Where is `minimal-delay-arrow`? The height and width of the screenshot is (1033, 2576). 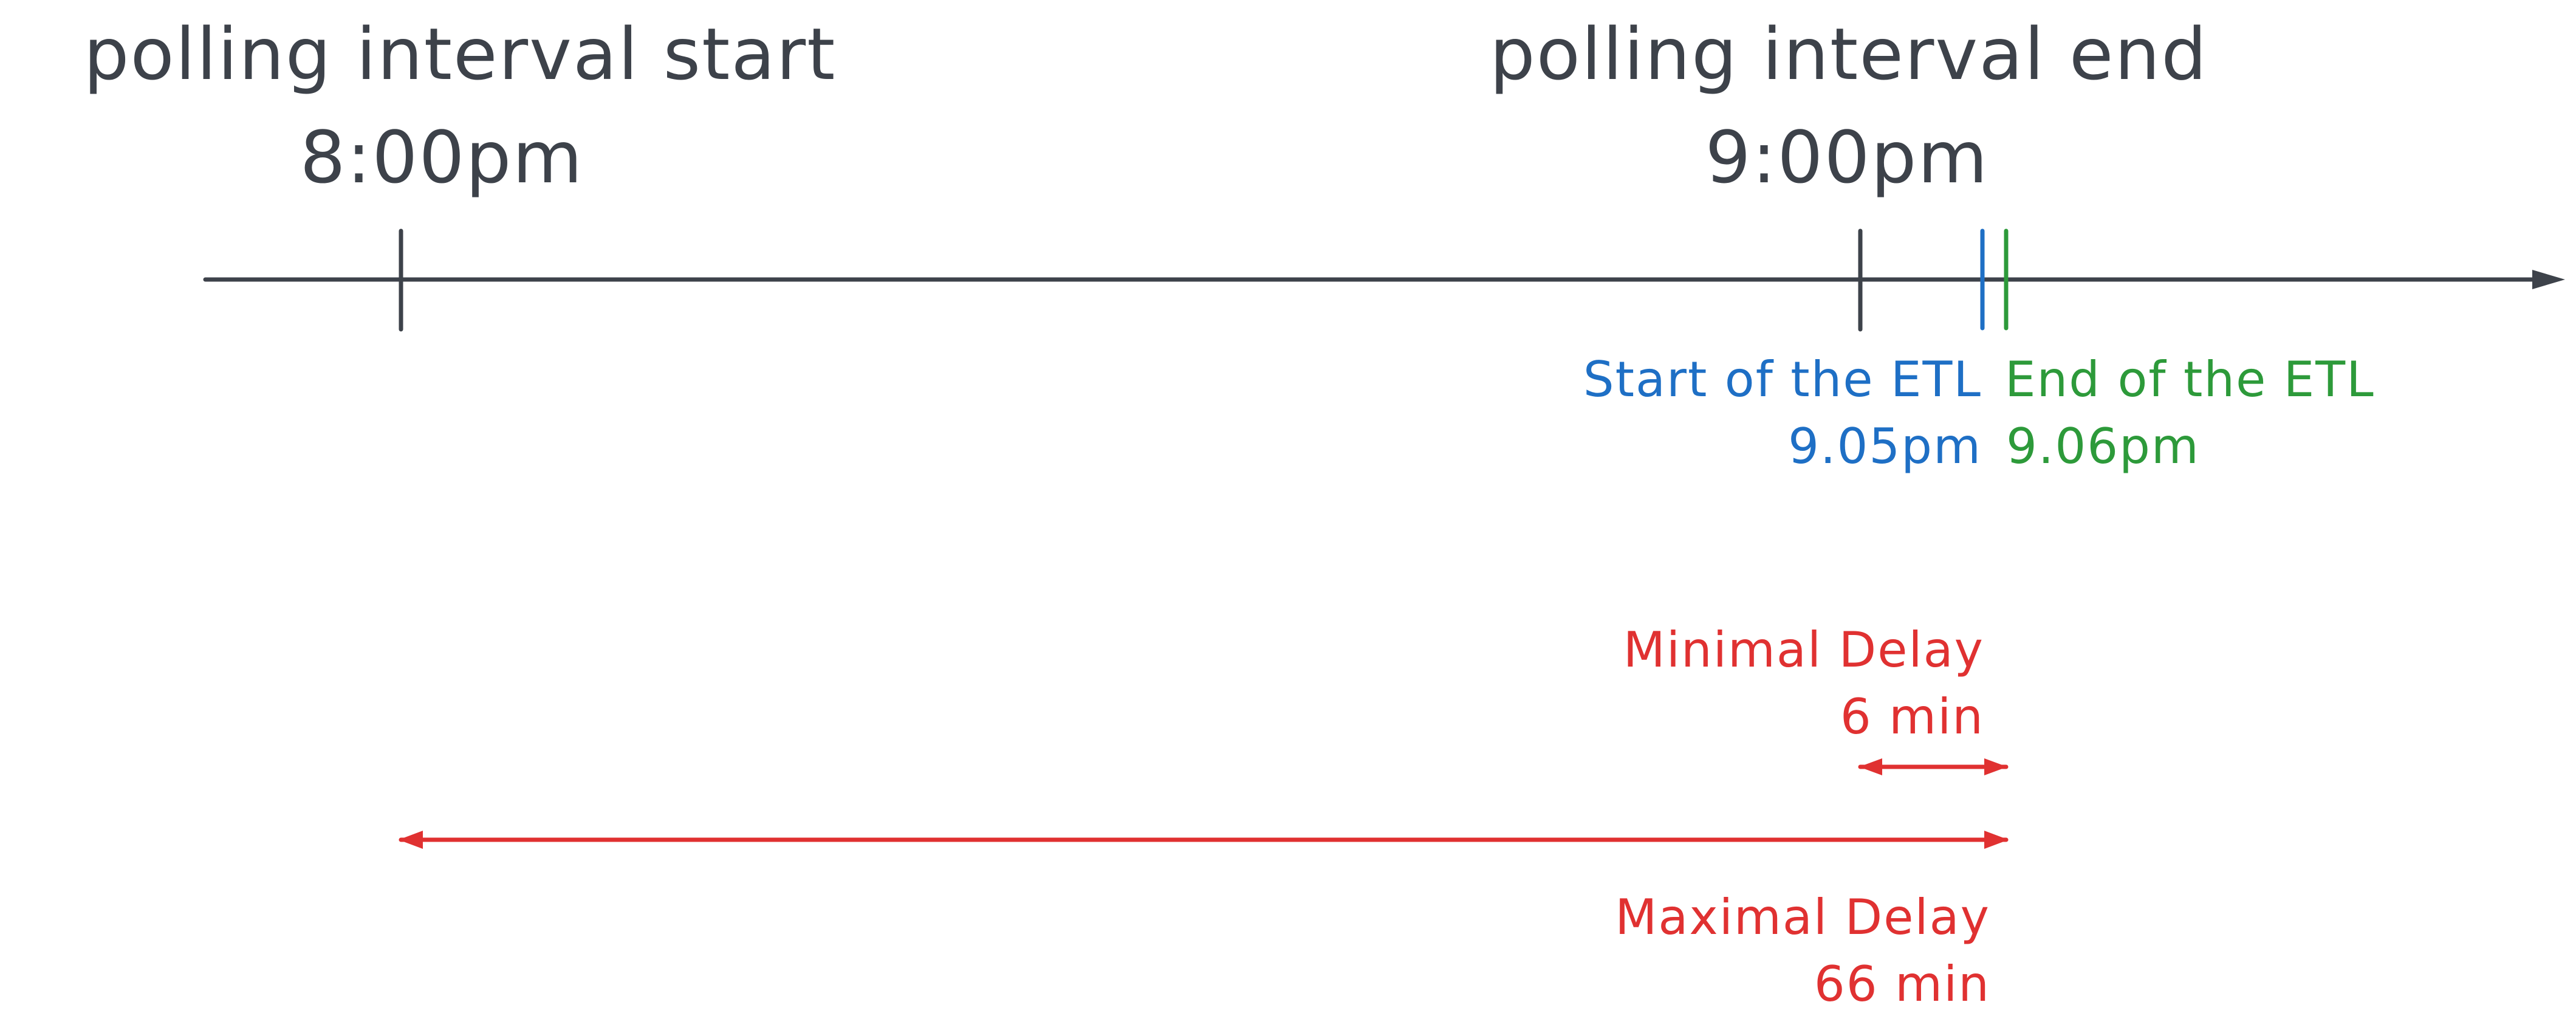
minimal-delay-arrow is located at coordinates (1934, 766).